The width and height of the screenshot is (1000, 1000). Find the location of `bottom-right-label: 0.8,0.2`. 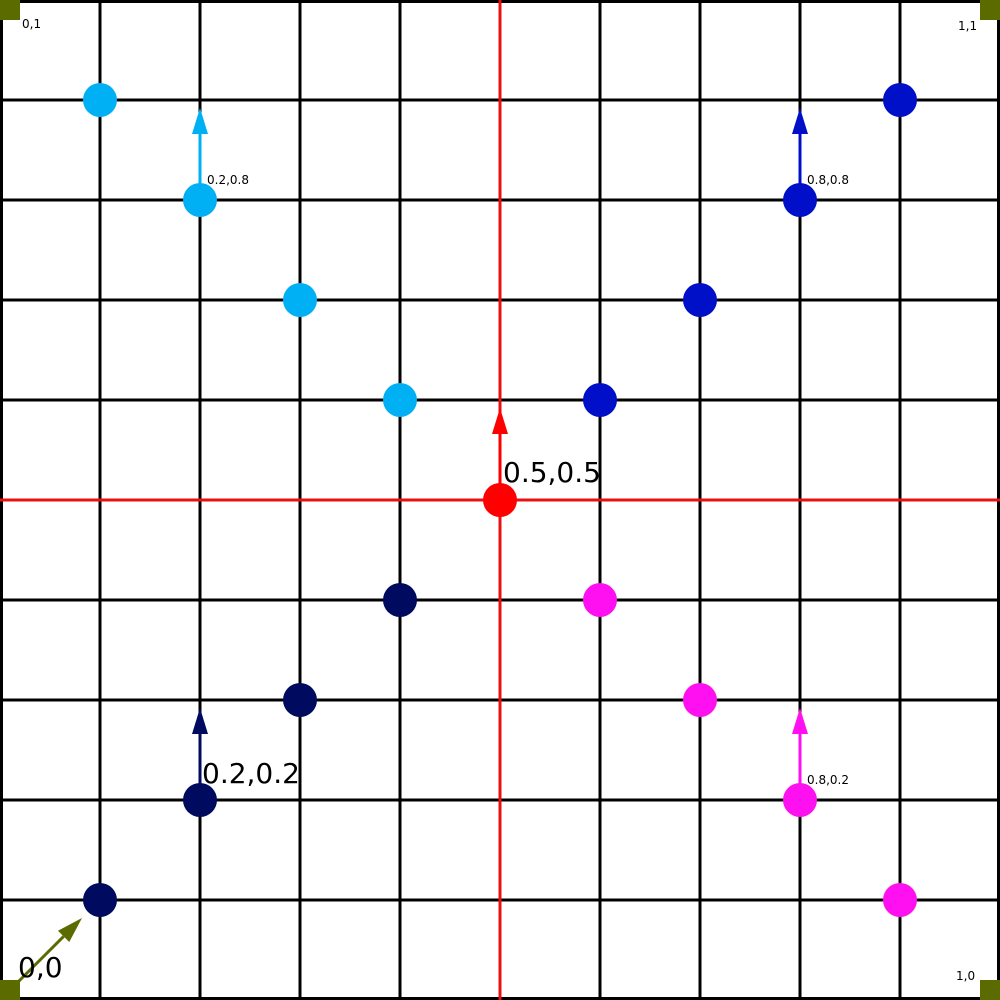

bottom-right-label: 0.8,0.2 is located at coordinates (828, 780).